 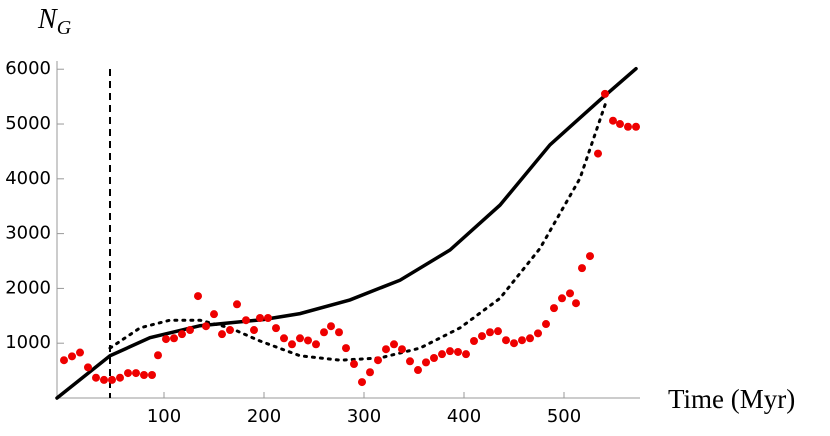 I want to click on x-tick-label: 200, so click(x=264, y=416).